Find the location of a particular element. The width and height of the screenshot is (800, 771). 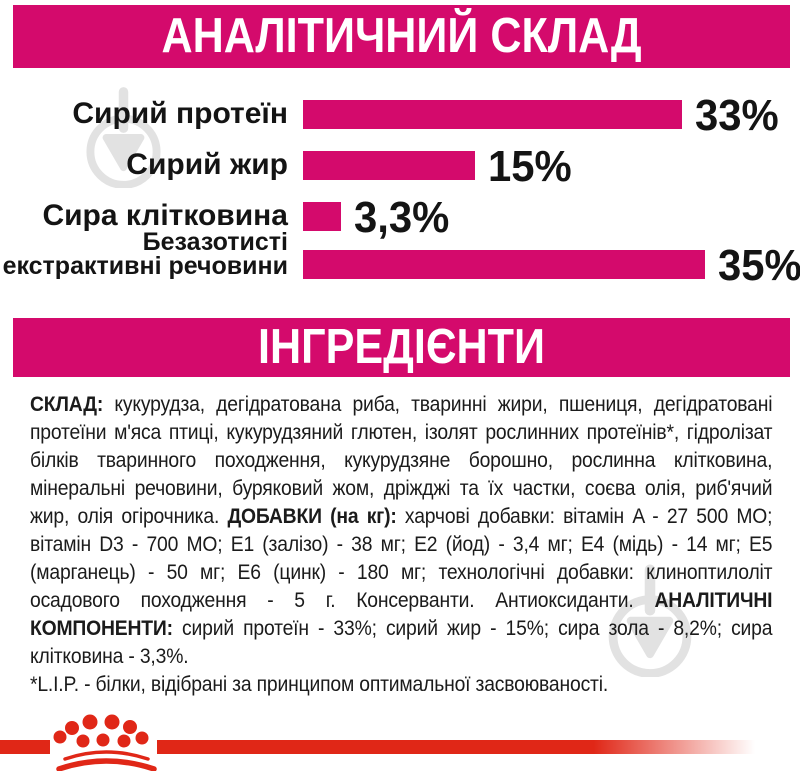

chart-value-label: 15% is located at coordinates (530, 166).